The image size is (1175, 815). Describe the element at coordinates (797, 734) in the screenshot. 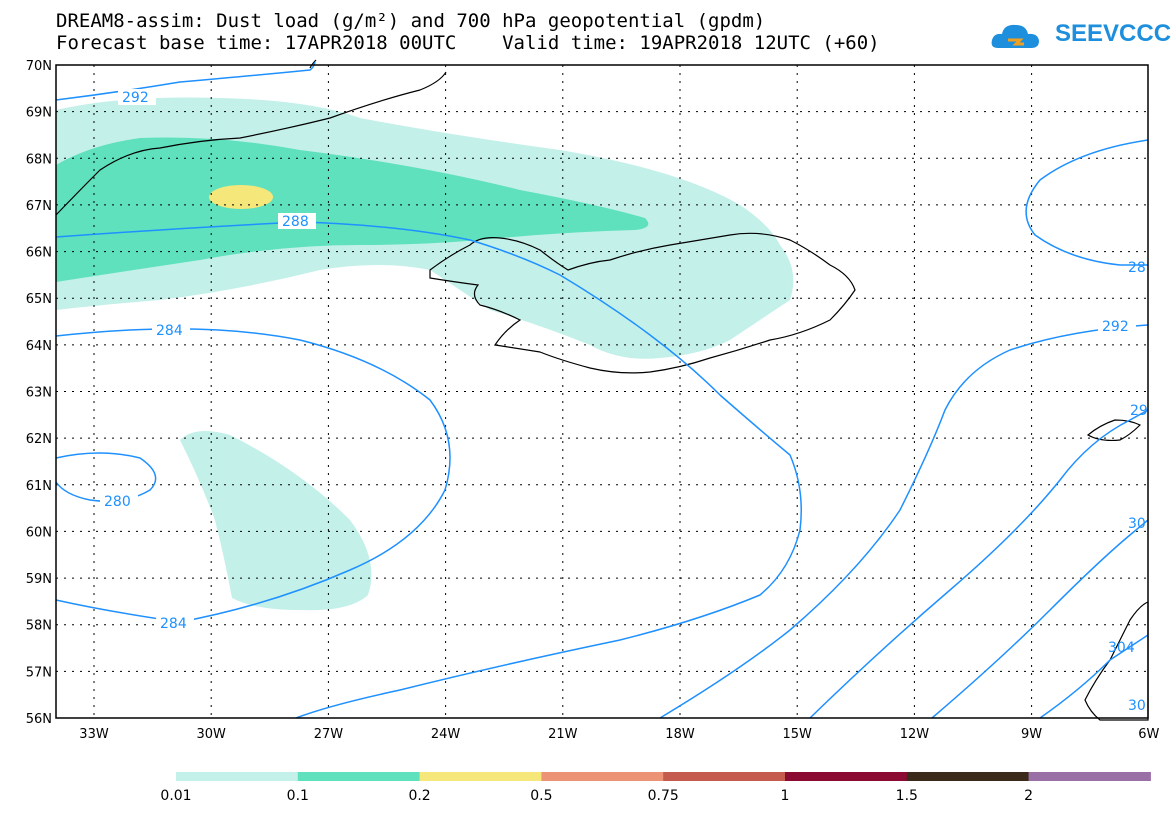

I see `longitude-label: 15W` at that location.